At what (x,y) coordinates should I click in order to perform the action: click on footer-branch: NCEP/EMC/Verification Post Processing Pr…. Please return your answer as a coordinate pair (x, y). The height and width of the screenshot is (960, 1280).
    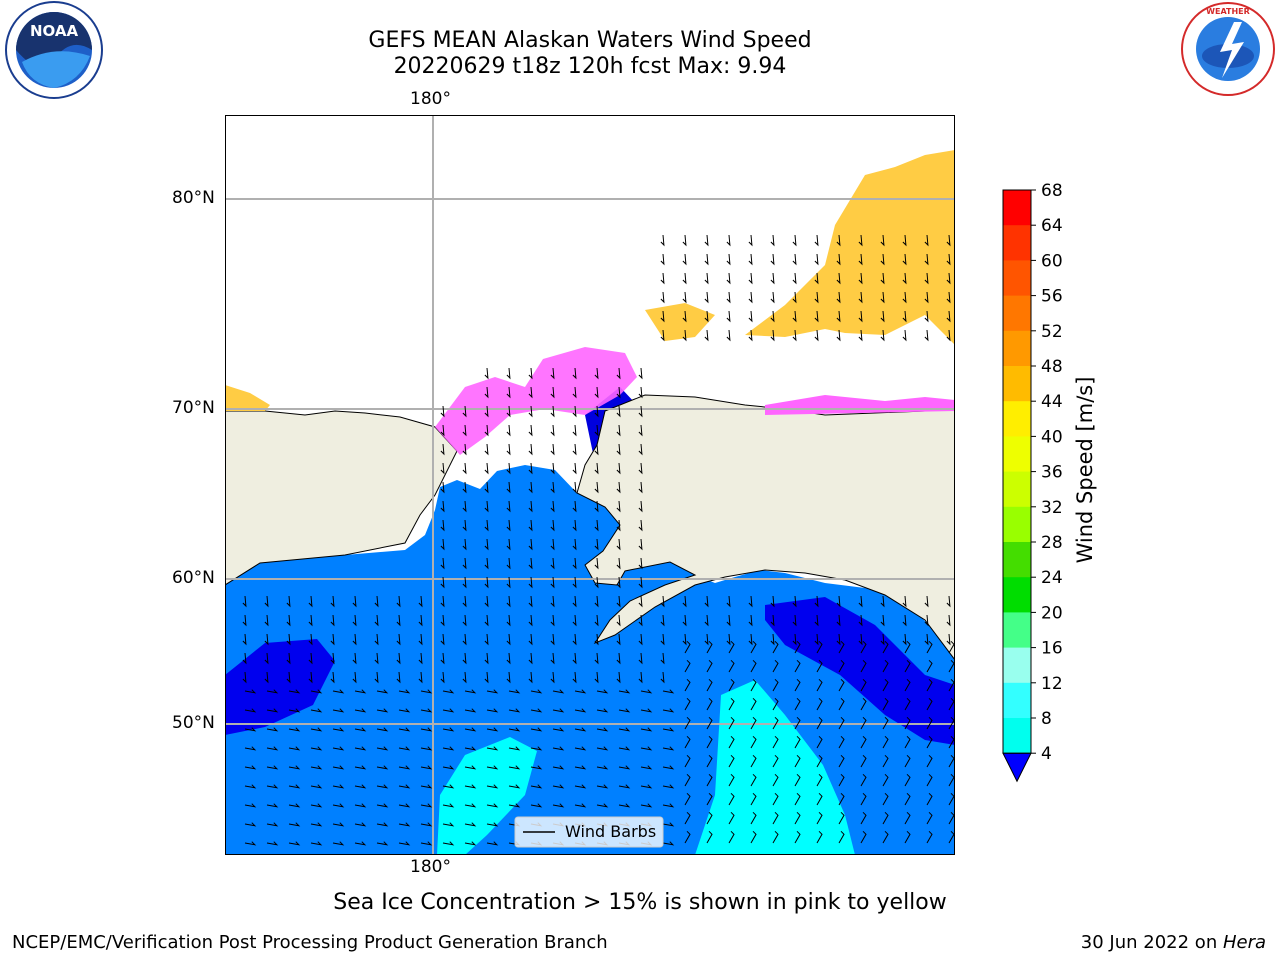
    Looking at the image, I should click on (310, 942).